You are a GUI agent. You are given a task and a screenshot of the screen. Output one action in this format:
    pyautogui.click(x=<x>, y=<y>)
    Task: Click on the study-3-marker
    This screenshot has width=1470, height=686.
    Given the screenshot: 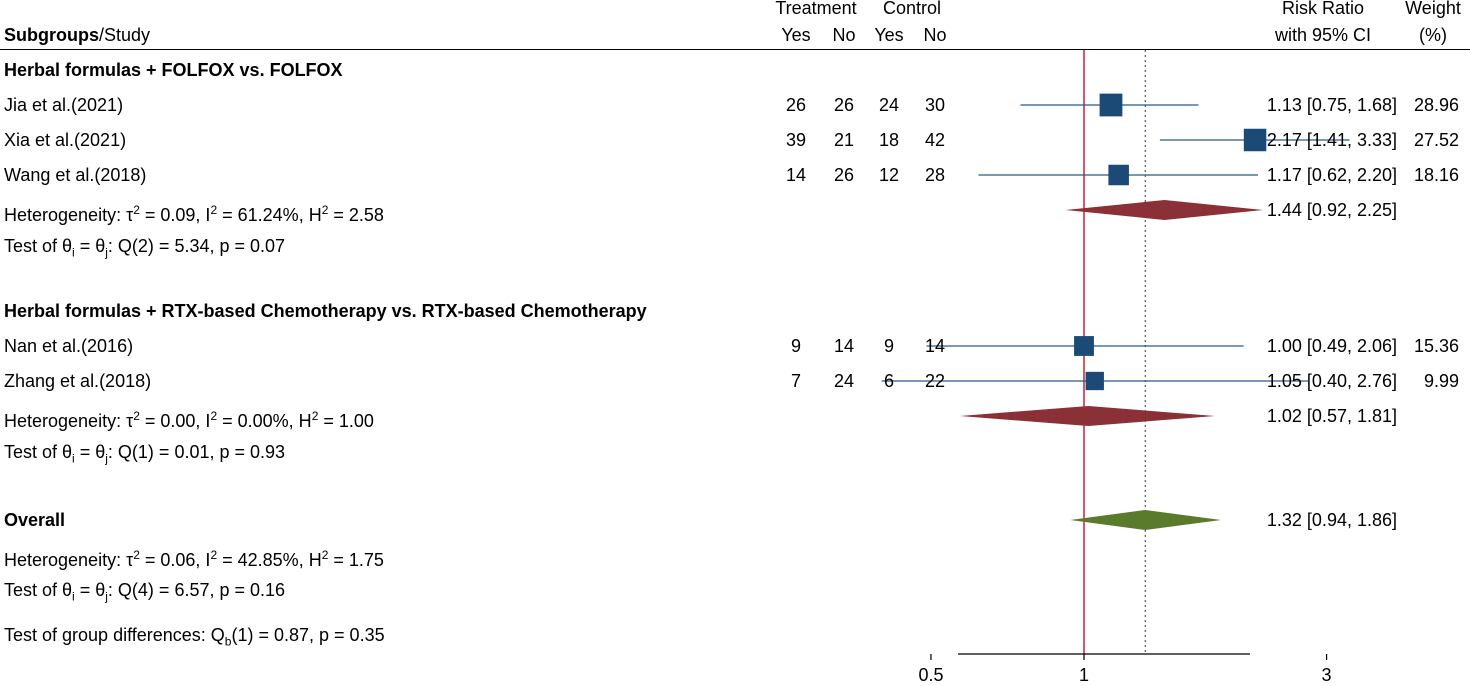 What is the action you would take?
    pyautogui.click(x=1118, y=175)
    